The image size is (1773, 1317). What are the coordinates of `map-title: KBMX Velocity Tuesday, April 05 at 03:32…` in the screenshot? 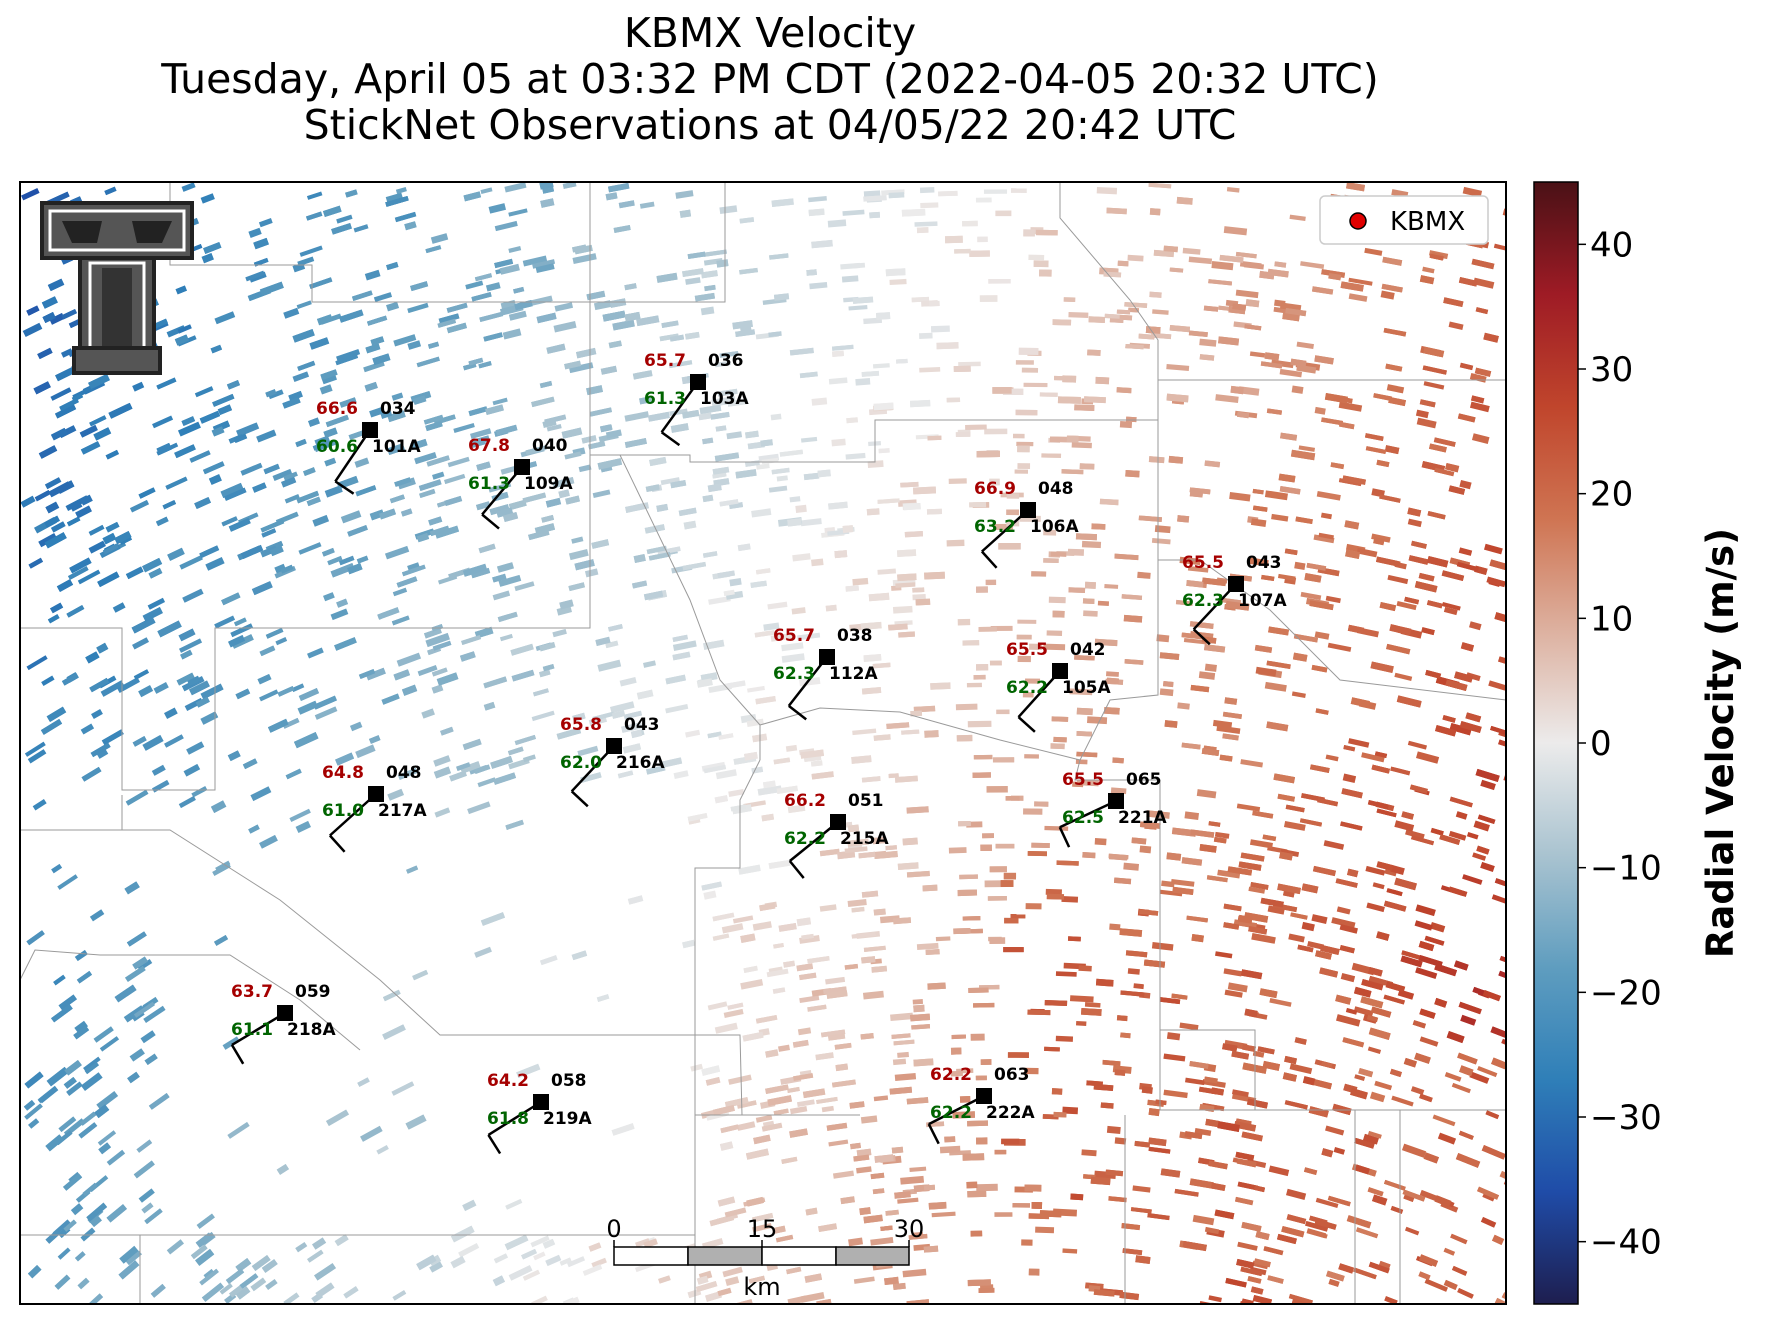 It's located at (770, 79).